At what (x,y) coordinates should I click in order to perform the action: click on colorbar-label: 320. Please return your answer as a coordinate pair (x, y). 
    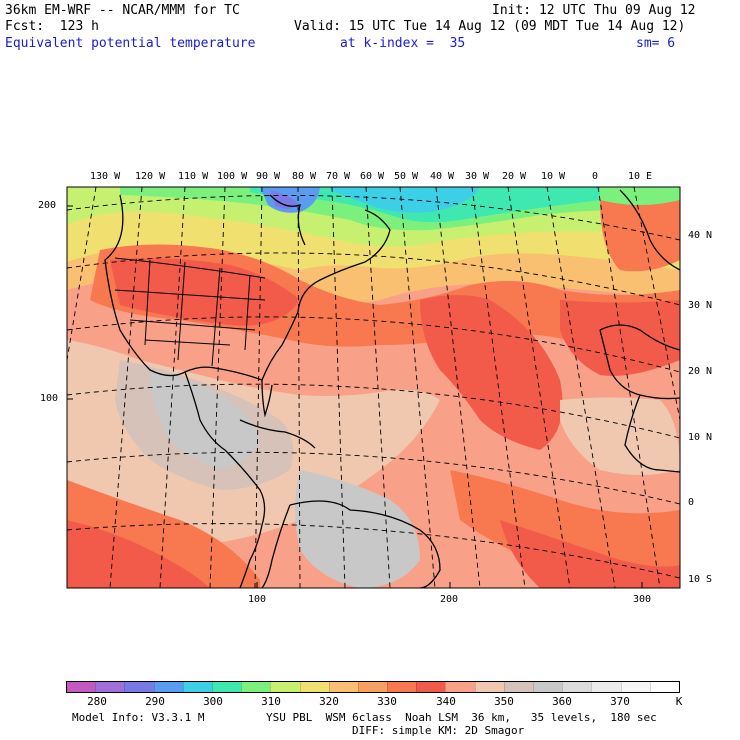
    Looking at the image, I should click on (329, 701).